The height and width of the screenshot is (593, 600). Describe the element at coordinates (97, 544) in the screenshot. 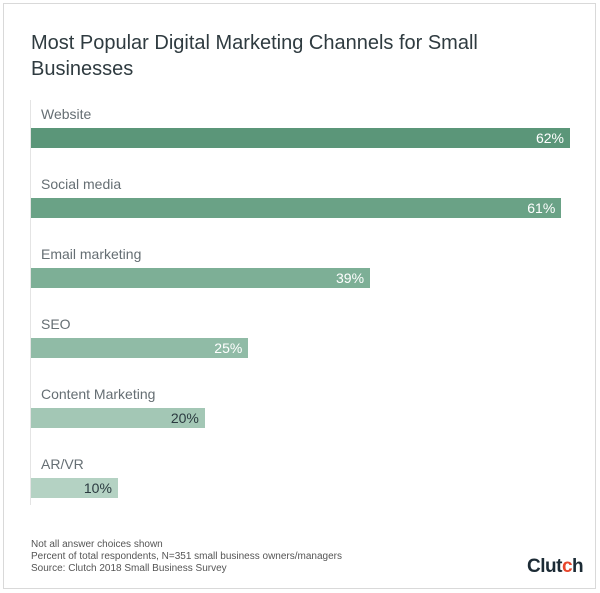

I see `footnote: Not all answer choices shown` at that location.